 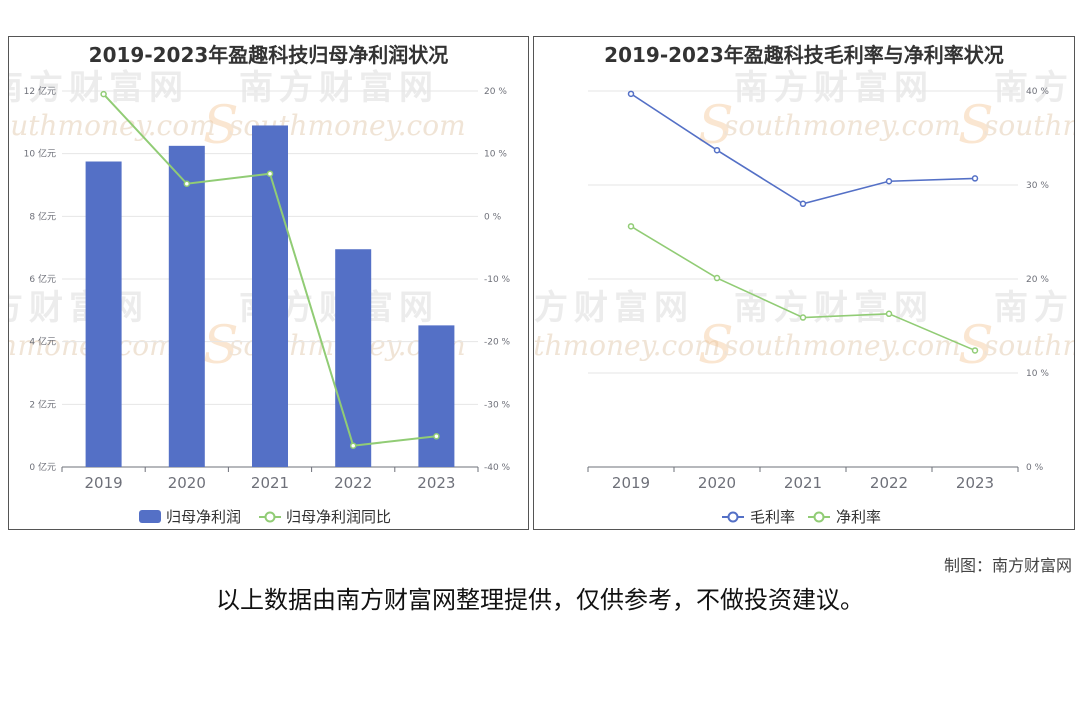 I want to click on series-point-1-2021, so click(x=803, y=317).